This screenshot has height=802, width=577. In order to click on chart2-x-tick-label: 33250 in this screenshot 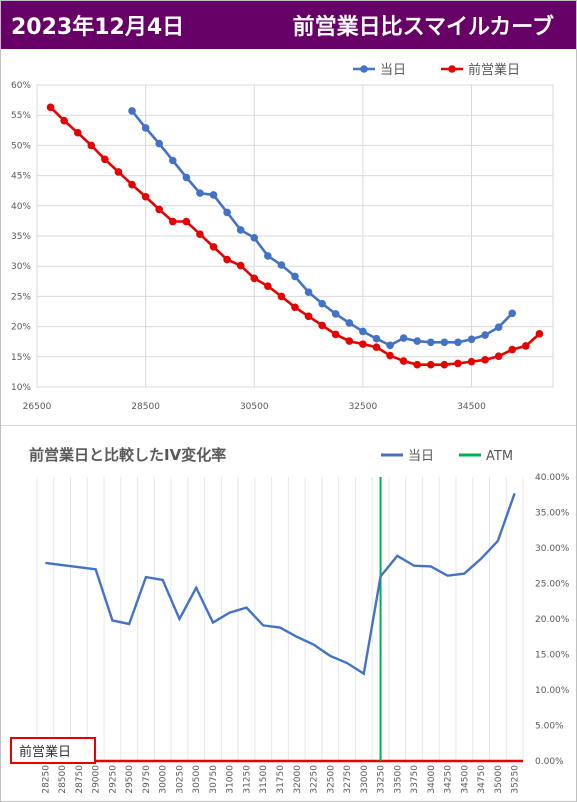, I will do `click(382, 779)`.